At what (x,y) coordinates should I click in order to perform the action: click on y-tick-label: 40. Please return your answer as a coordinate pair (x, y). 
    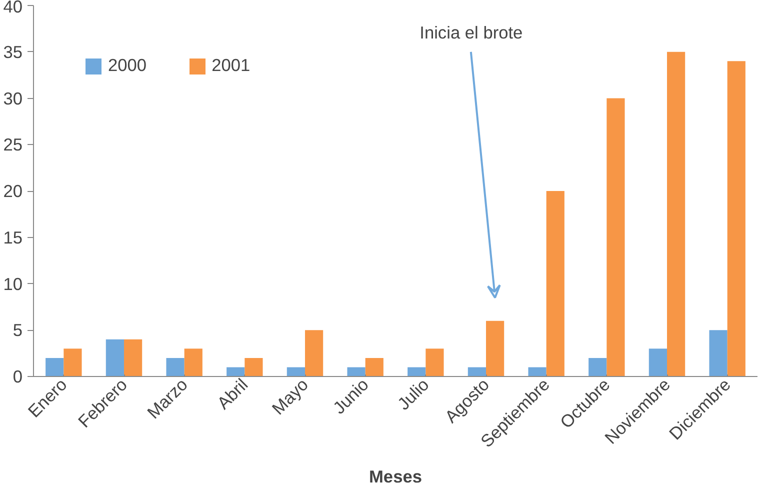
    Looking at the image, I should click on (13, 8).